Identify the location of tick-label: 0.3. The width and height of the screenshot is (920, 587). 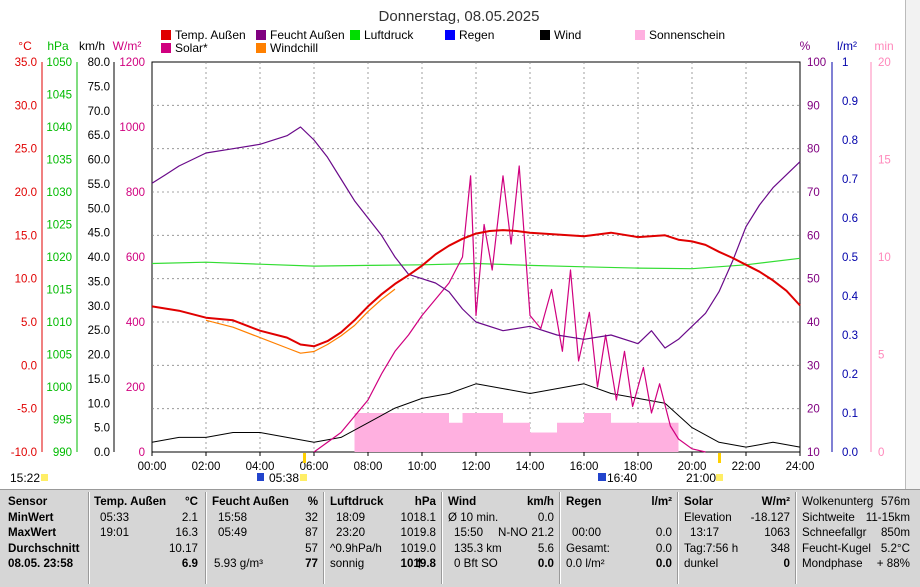
(850, 336).